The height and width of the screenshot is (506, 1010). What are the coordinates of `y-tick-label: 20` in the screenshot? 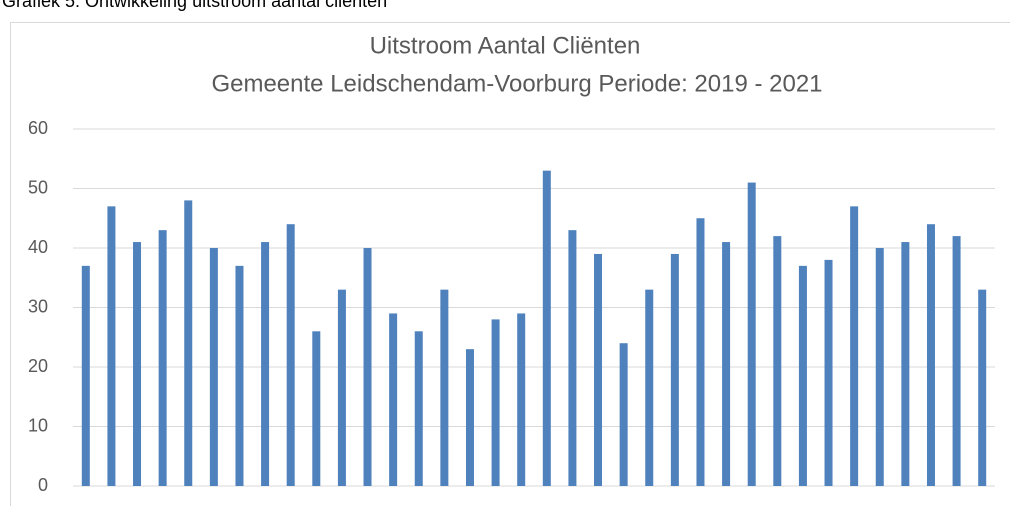 It's located at (38, 366).